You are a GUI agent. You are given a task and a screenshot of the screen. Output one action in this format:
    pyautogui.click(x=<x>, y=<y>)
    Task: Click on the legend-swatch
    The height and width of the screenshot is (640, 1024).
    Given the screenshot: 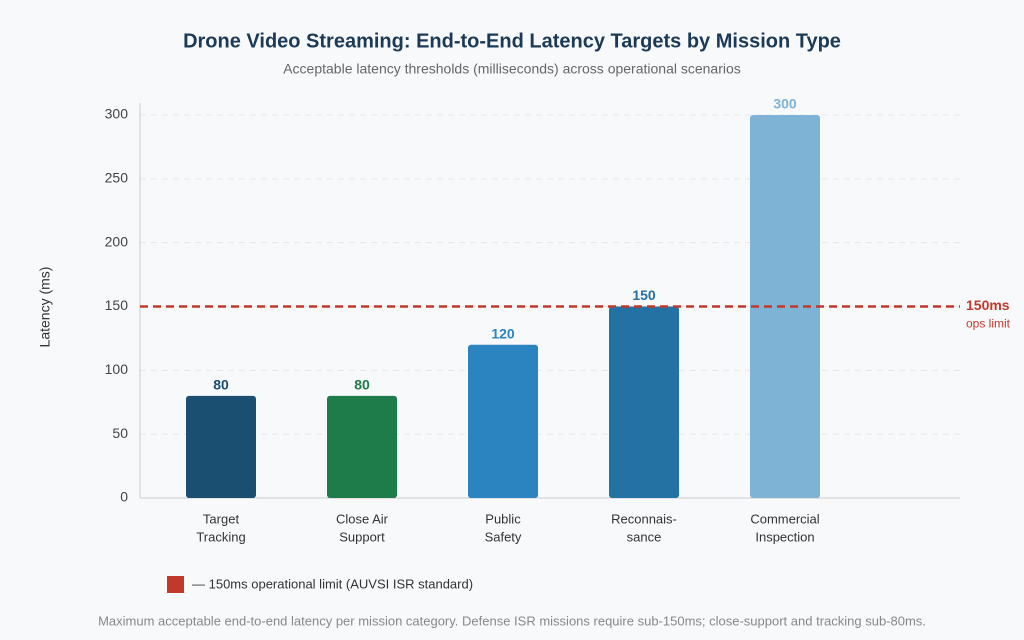 What is the action you would take?
    pyautogui.click(x=175, y=584)
    